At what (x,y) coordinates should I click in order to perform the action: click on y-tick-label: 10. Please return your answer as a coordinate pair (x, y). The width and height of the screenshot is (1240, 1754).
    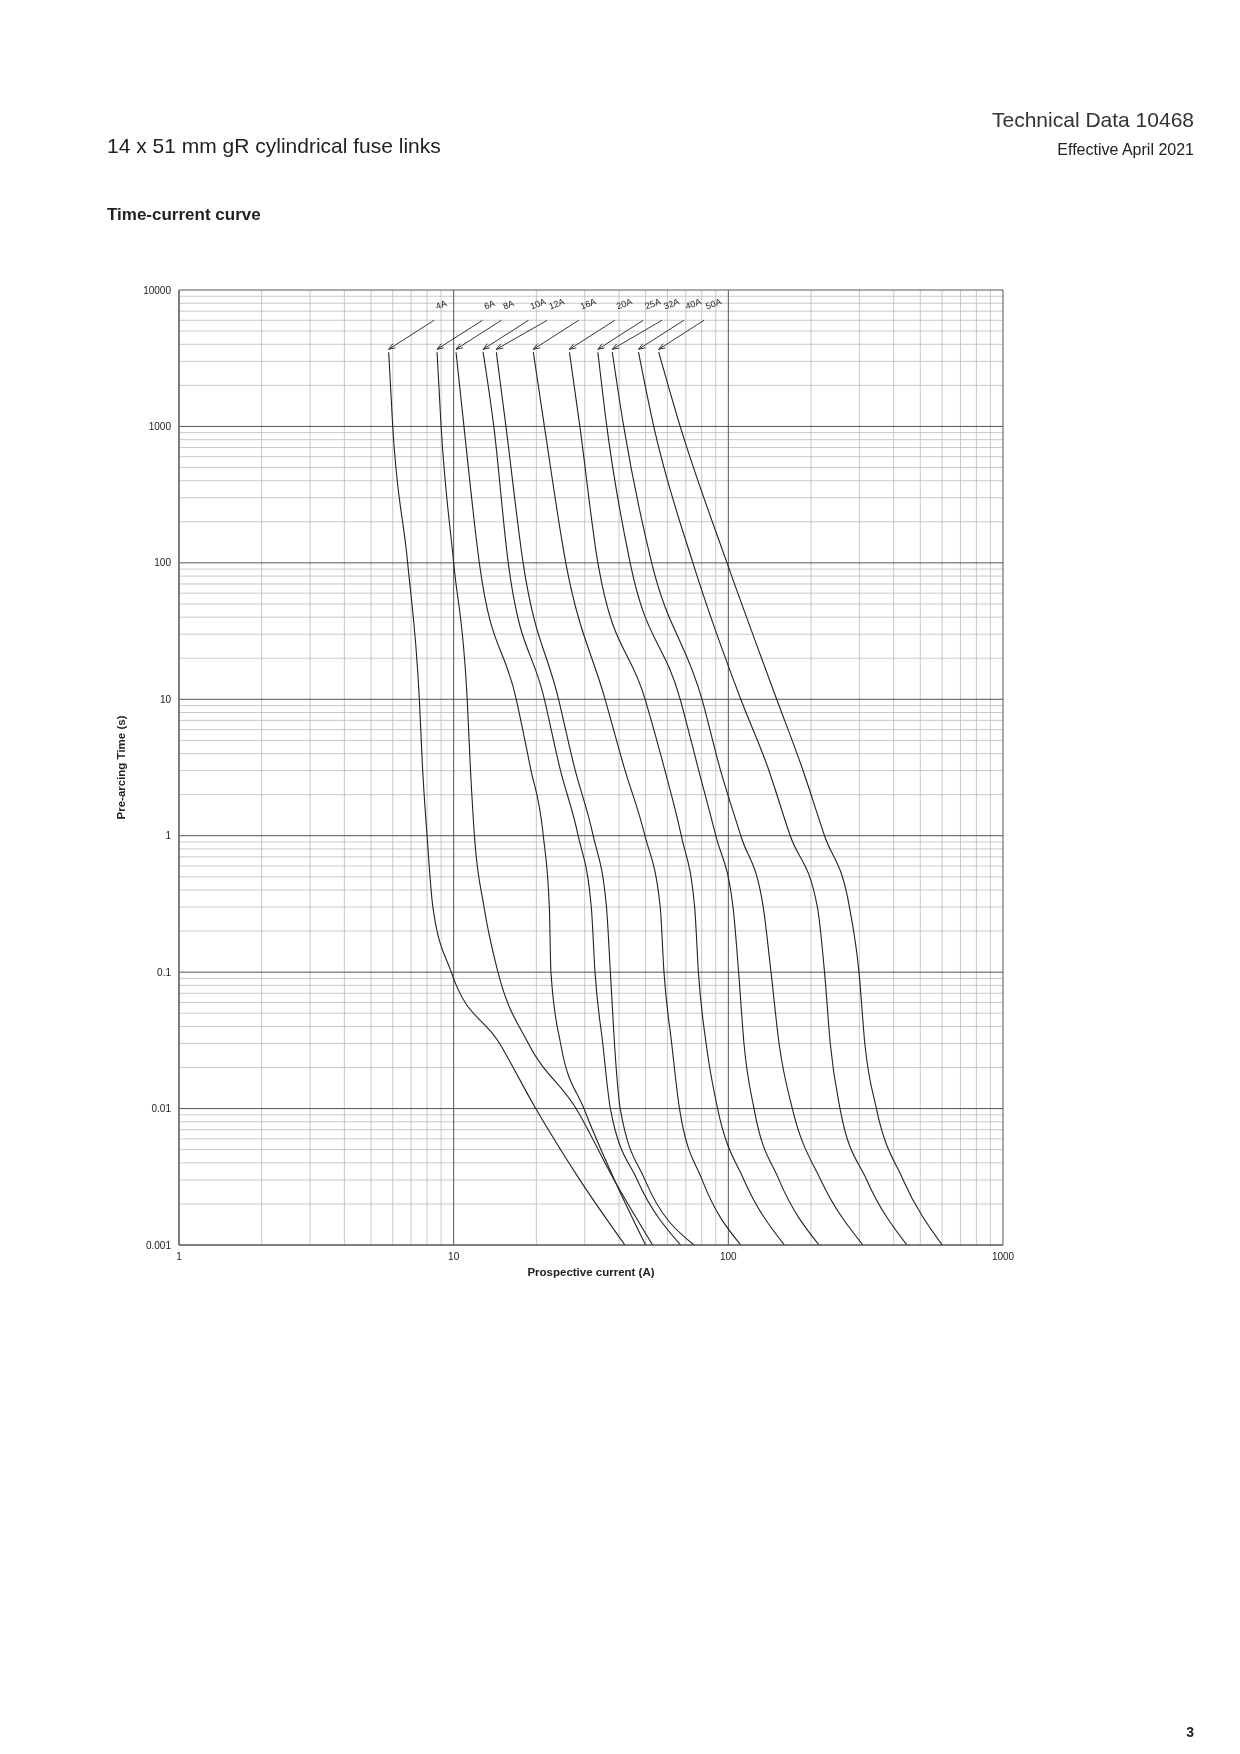
    Looking at the image, I should click on (165, 699).